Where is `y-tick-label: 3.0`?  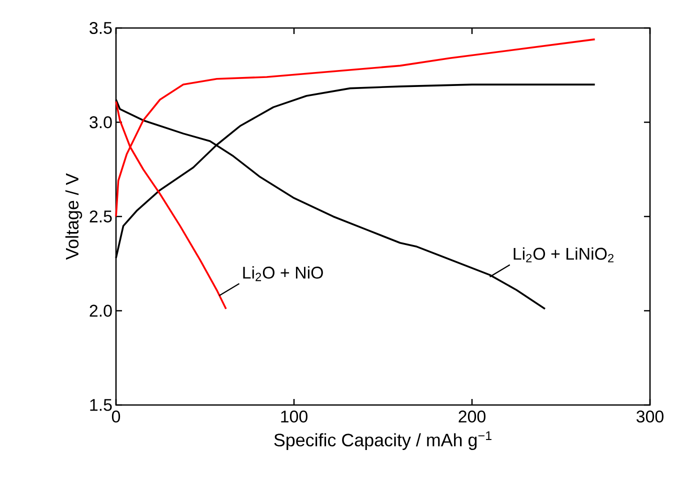 y-tick-label: 3.0 is located at coordinates (101, 122).